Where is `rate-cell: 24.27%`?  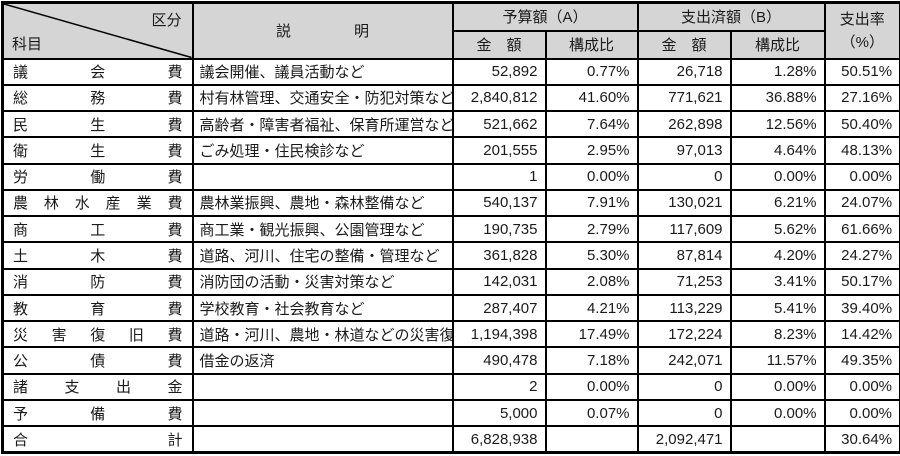
rate-cell: 24.27% is located at coordinates (862, 255).